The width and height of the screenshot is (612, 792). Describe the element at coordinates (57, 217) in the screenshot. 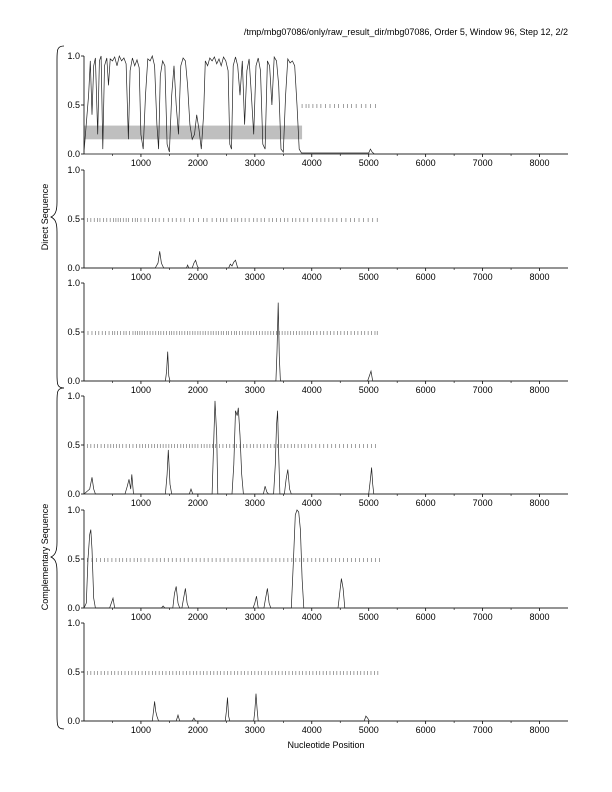

I see `group-bracket-direct` at that location.